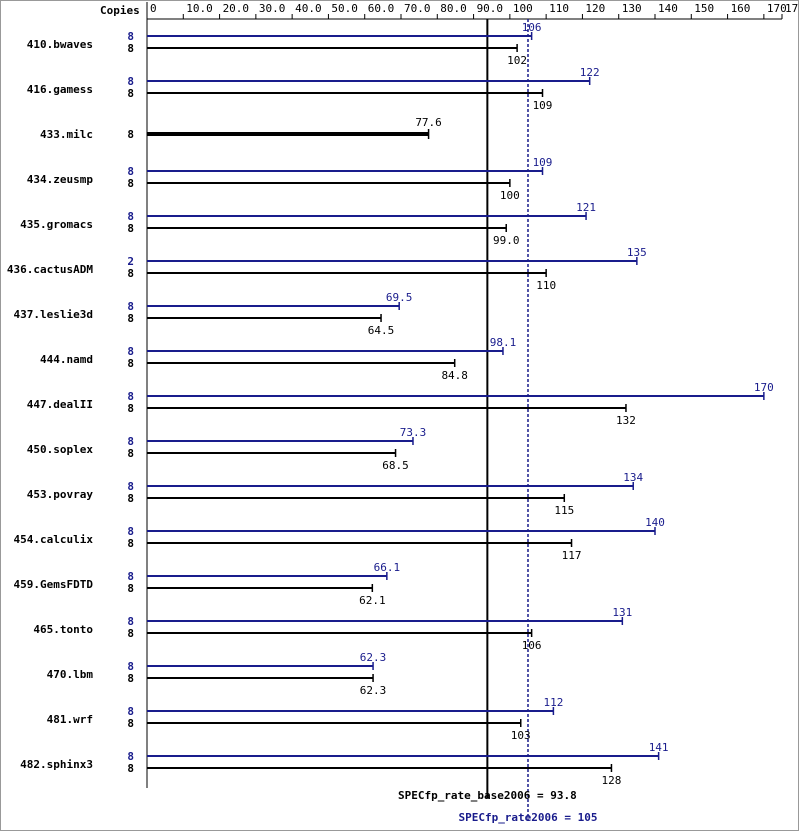 The width and height of the screenshot is (799, 831). I want to click on benchmark-name: 437.leslie3d, so click(53, 314).